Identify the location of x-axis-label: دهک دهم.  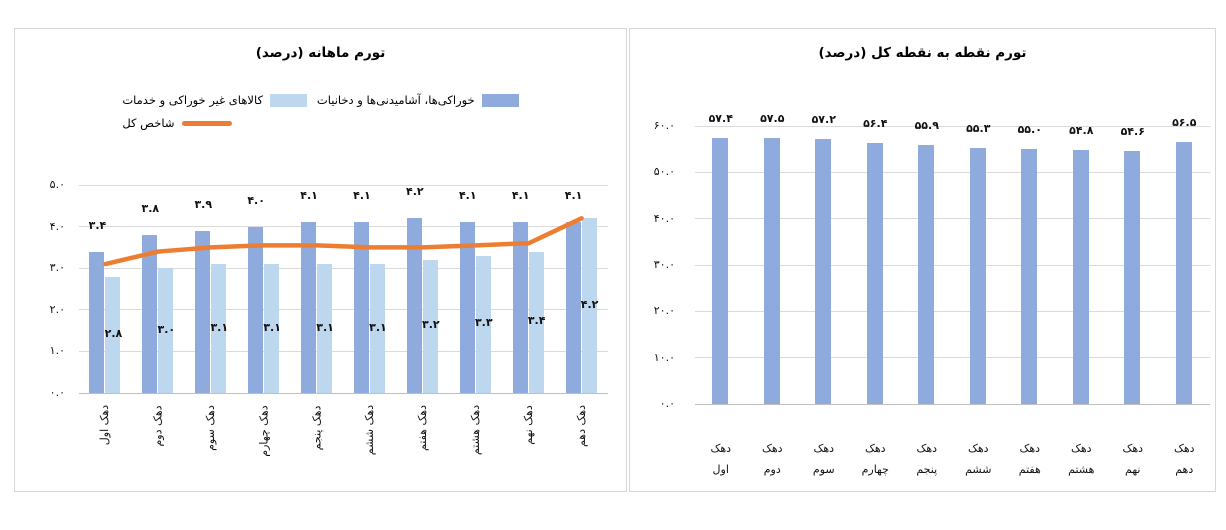
(581, 426).